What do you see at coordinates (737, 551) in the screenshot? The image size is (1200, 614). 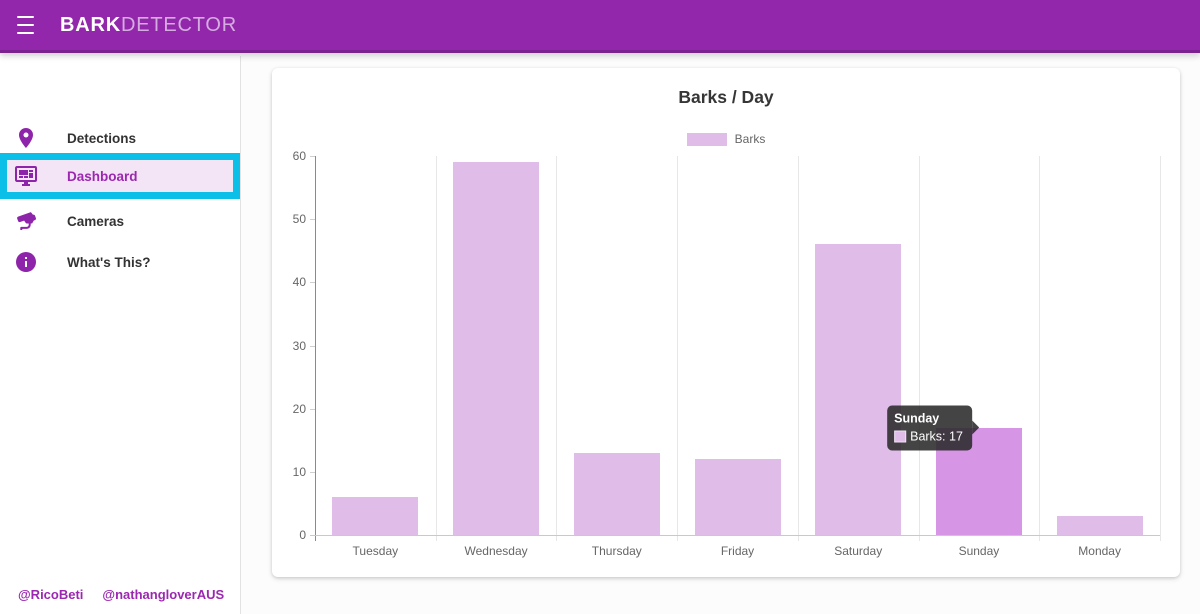 I see `x-tick-label: Friday` at bounding box center [737, 551].